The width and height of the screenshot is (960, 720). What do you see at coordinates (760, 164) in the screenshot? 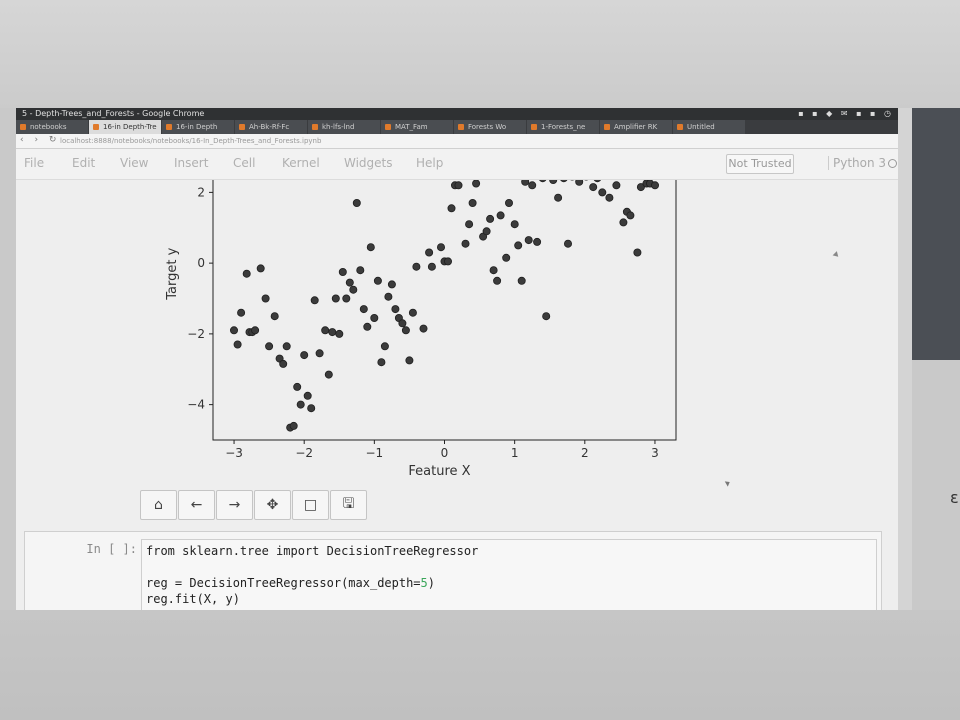
I see `not-trusted-button: Not Trusted` at bounding box center [760, 164].